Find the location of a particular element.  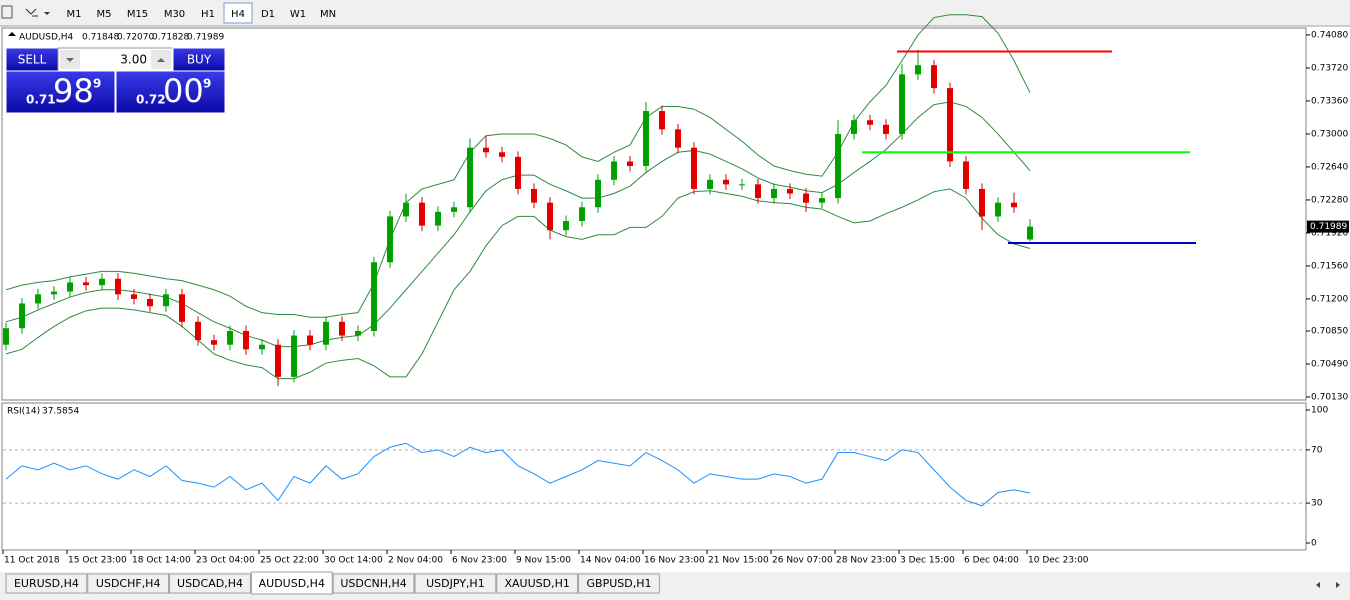

timeframe-button: H4 is located at coordinates (238, 14).